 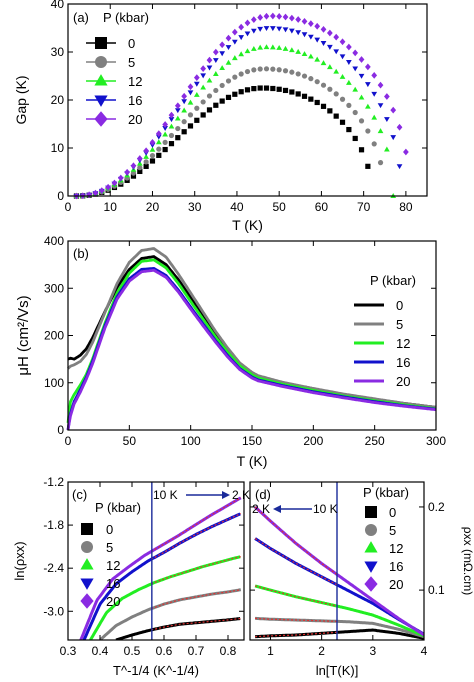 What do you see at coordinates (68, 441) in the screenshot?
I see `x-tick-label: 0` at bounding box center [68, 441].